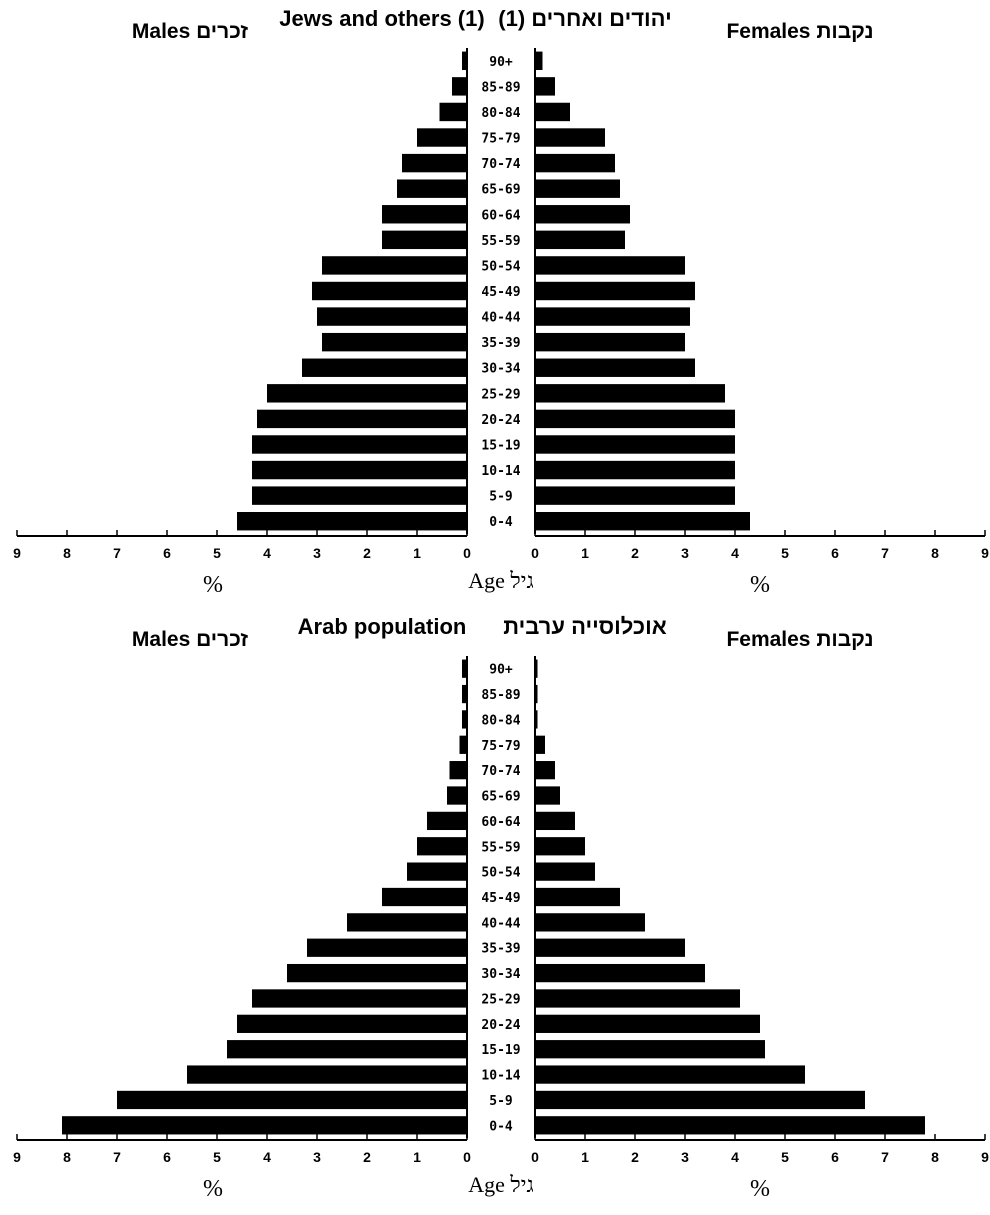  What do you see at coordinates (500, 720) in the screenshot?
I see `age-group-label: 80-84` at bounding box center [500, 720].